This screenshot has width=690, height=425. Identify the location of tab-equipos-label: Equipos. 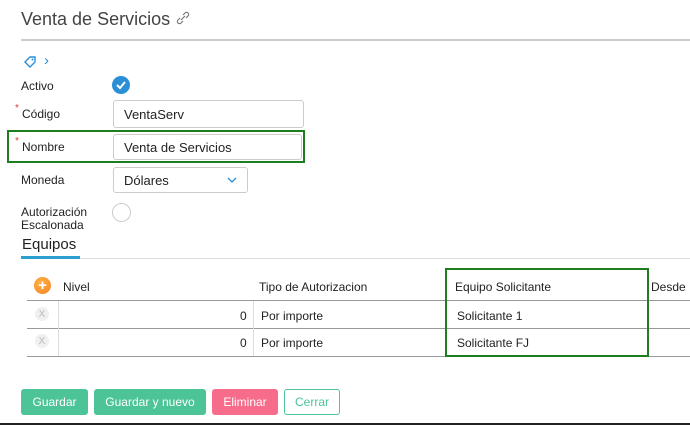
(49, 244).